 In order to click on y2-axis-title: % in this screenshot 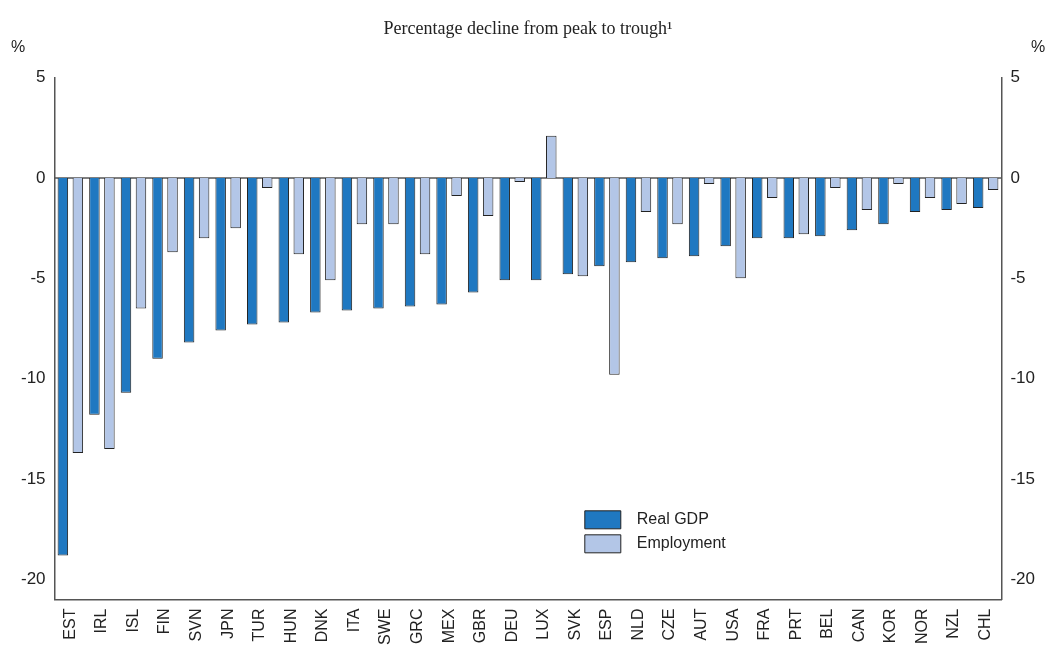, I will do `click(1038, 47)`.